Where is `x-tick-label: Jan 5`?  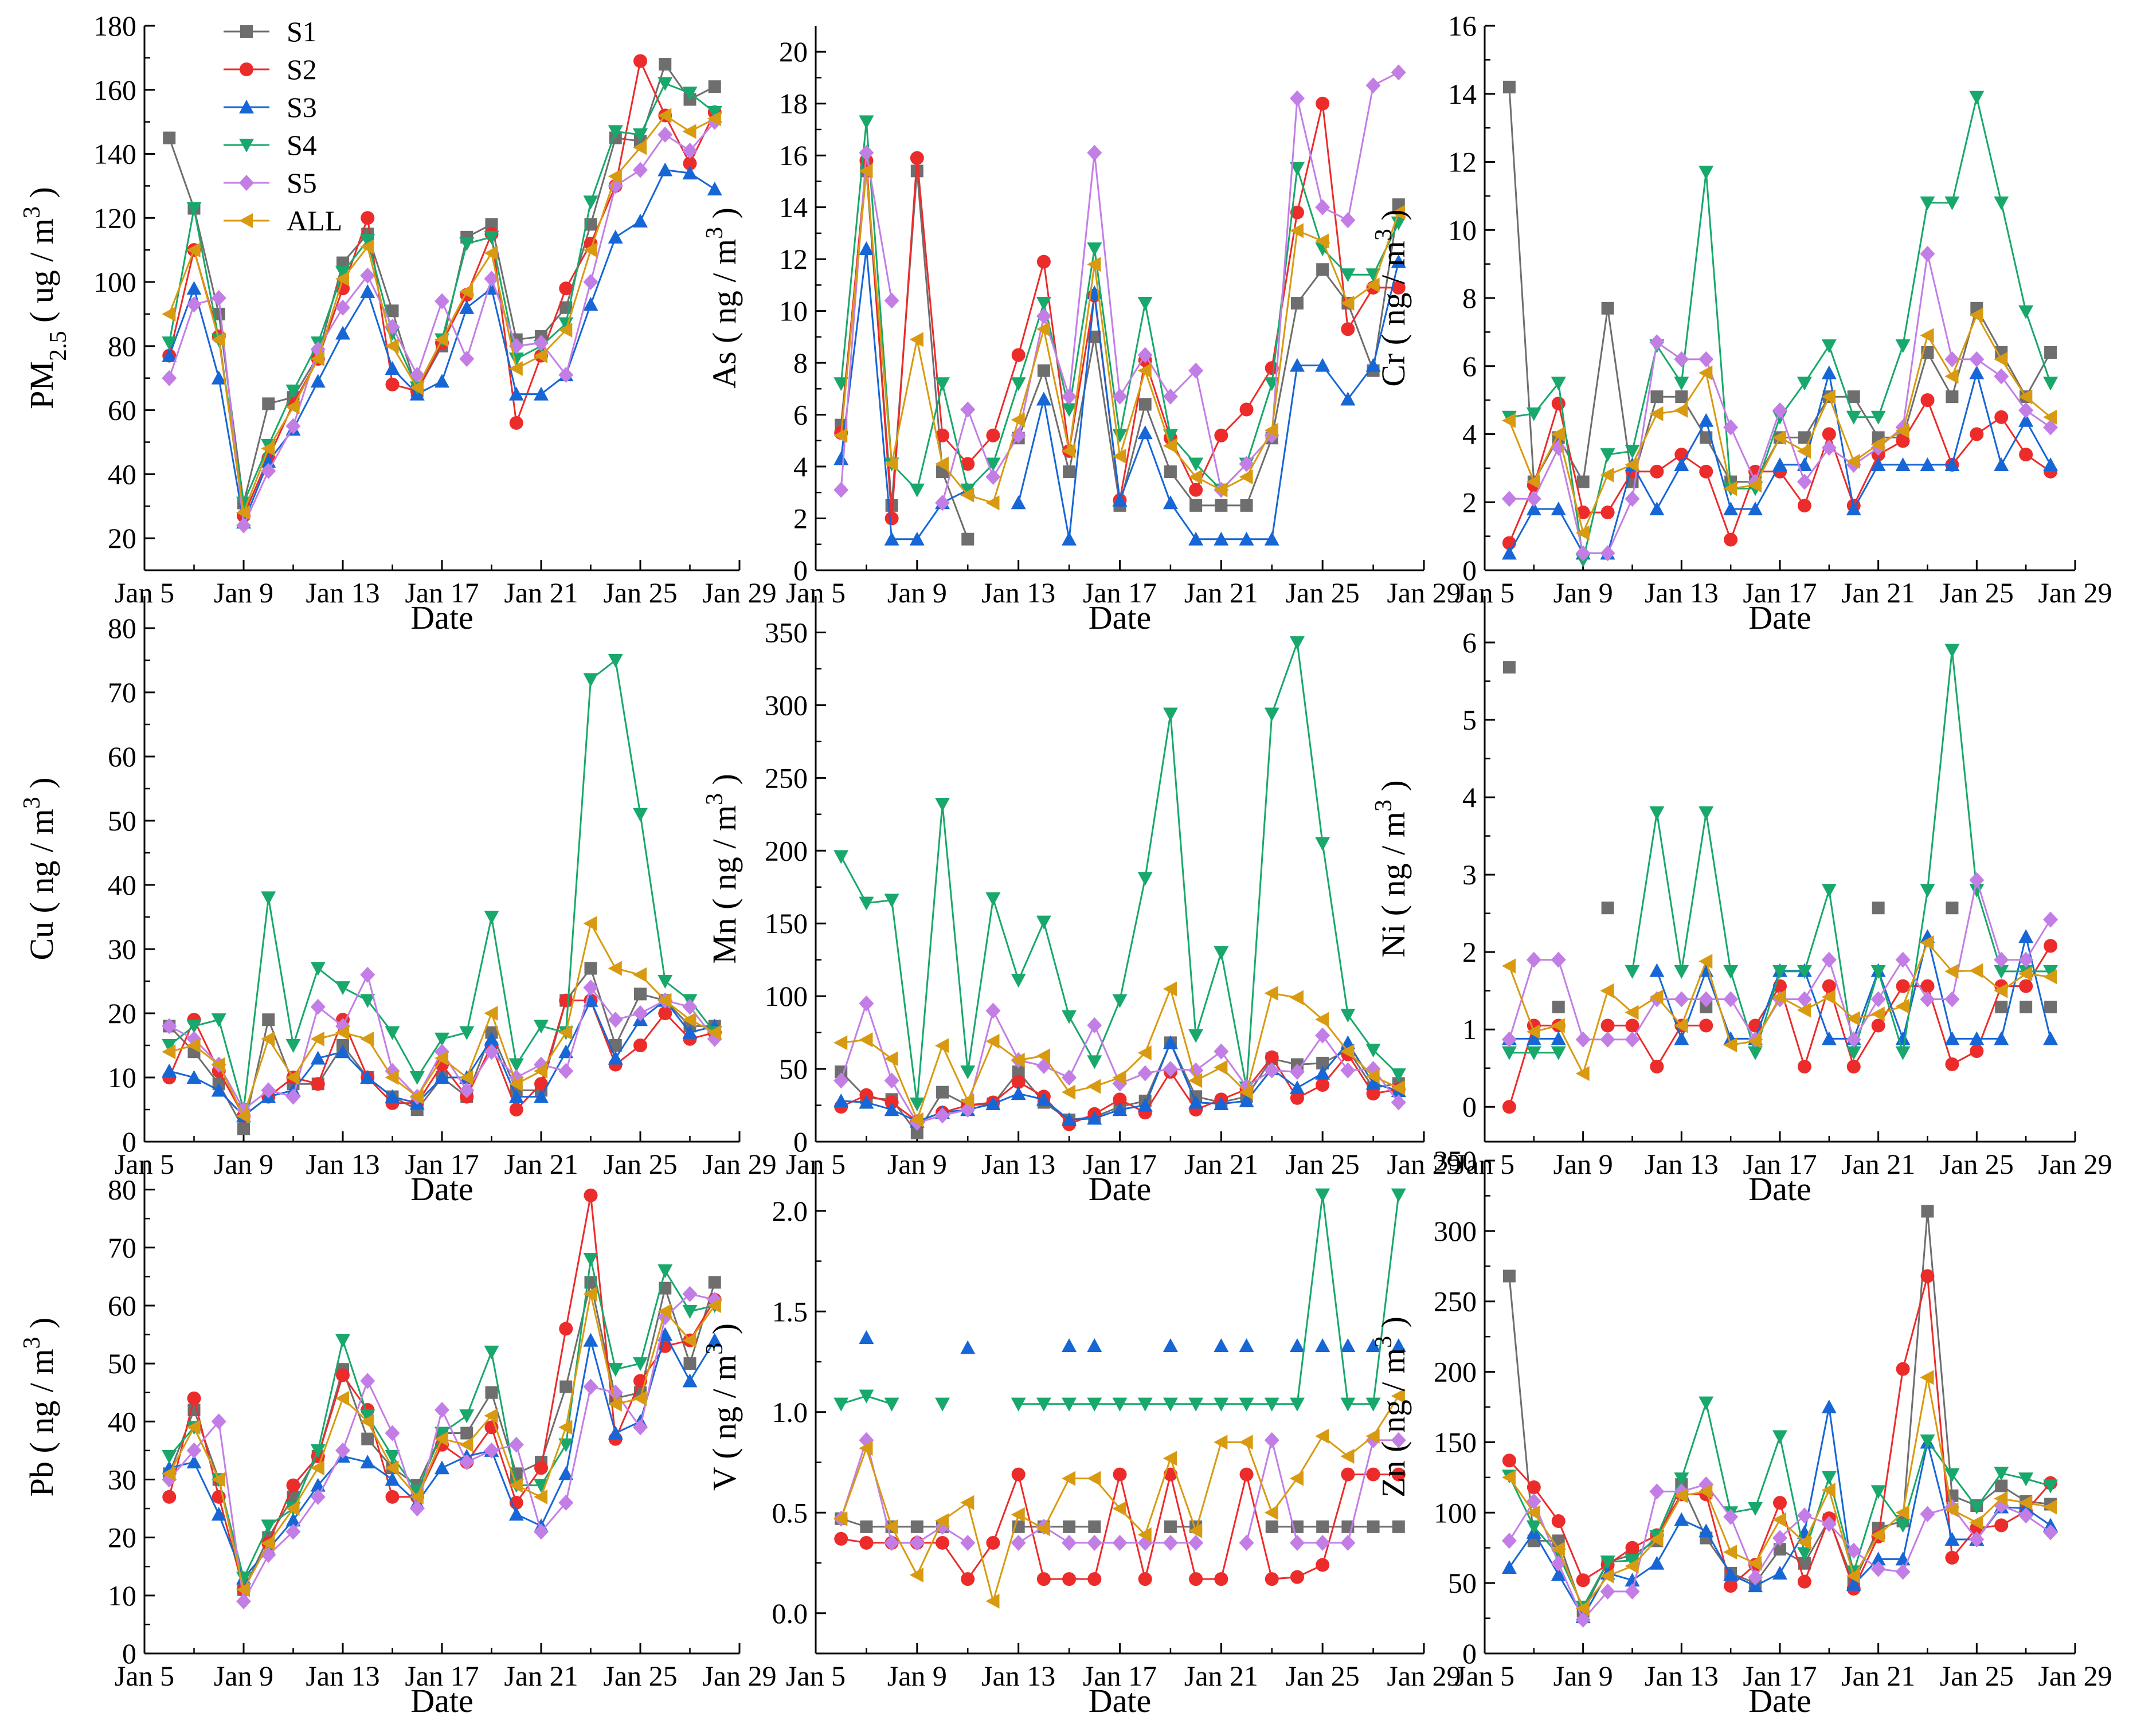 x-tick-label: Jan 5 is located at coordinates (816, 1676).